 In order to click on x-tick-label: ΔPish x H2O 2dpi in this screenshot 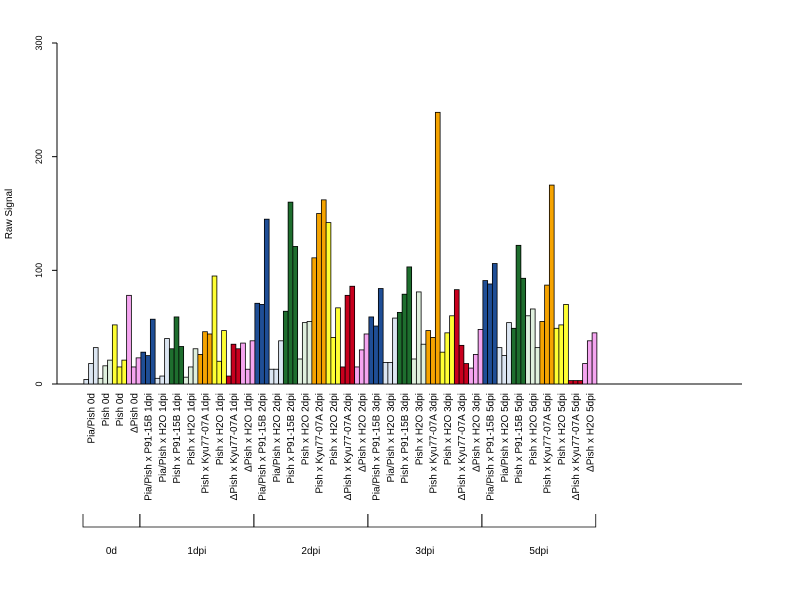, I will do `click(362, 432)`.